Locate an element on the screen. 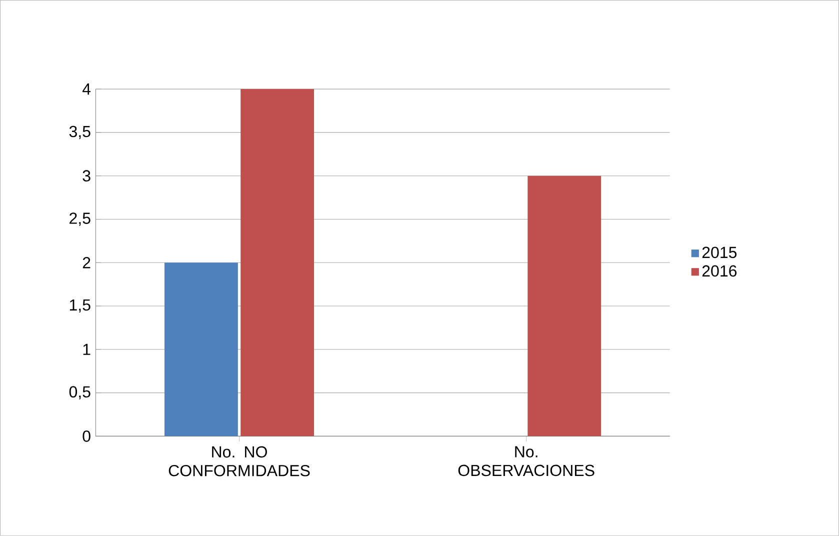 Image resolution: width=839 pixels, height=536 pixels. y-tick-label: 0 is located at coordinates (86, 436).